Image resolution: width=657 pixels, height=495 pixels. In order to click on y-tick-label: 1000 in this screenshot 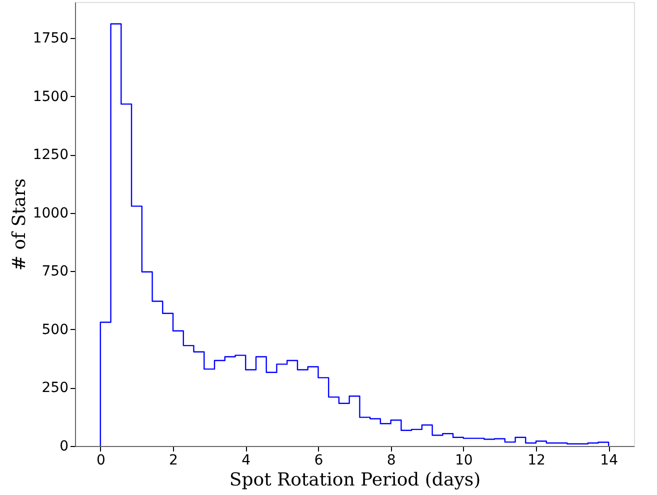, I will do `click(50, 213)`.